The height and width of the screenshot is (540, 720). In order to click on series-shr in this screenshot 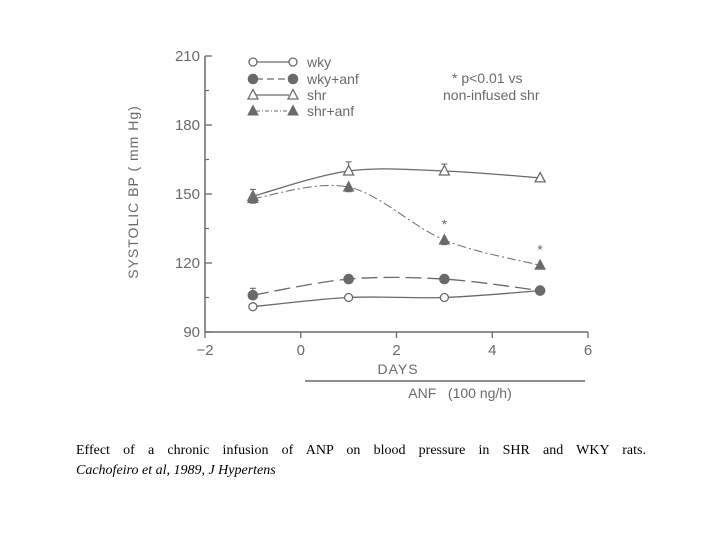, I will do `click(396, 181)`.